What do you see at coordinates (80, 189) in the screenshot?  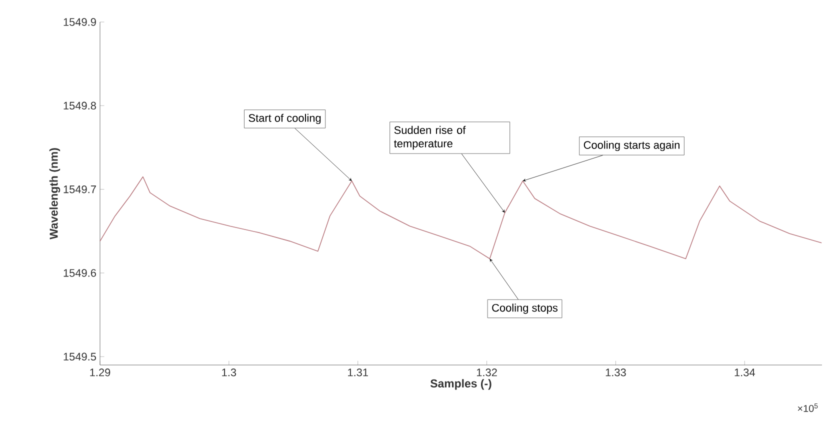 I see `y-tick-label: 1549.7` at bounding box center [80, 189].